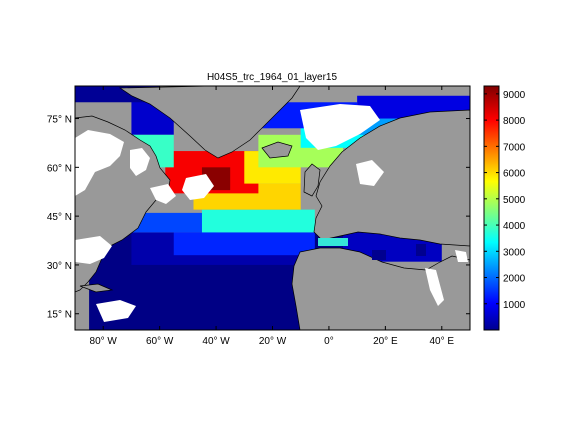 The image size is (576, 432). I want to click on masked-hudson-bay, so click(99, 163).